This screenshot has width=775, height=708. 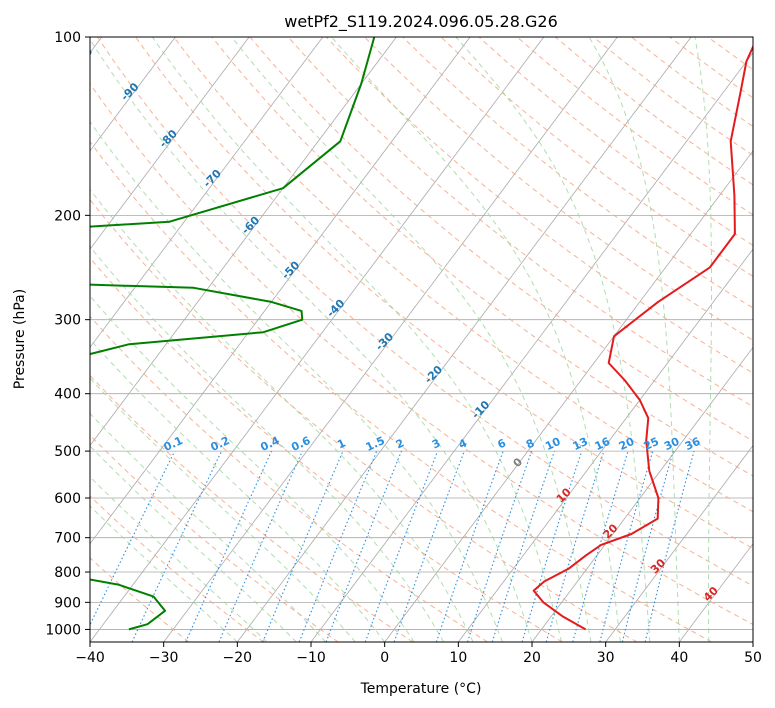 What do you see at coordinates (67, 603) in the screenshot?
I see `y-tick-label: 900` at bounding box center [67, 603].